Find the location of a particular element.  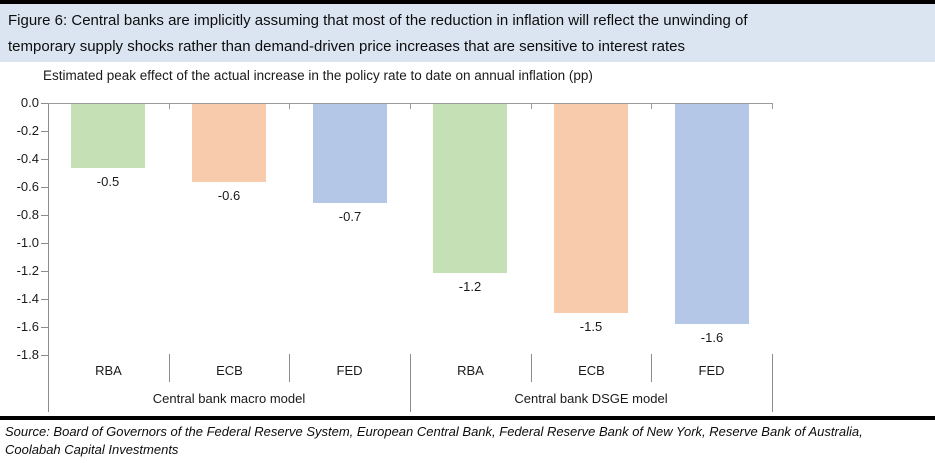

category-axis-line is located at coordinates (410, 103).